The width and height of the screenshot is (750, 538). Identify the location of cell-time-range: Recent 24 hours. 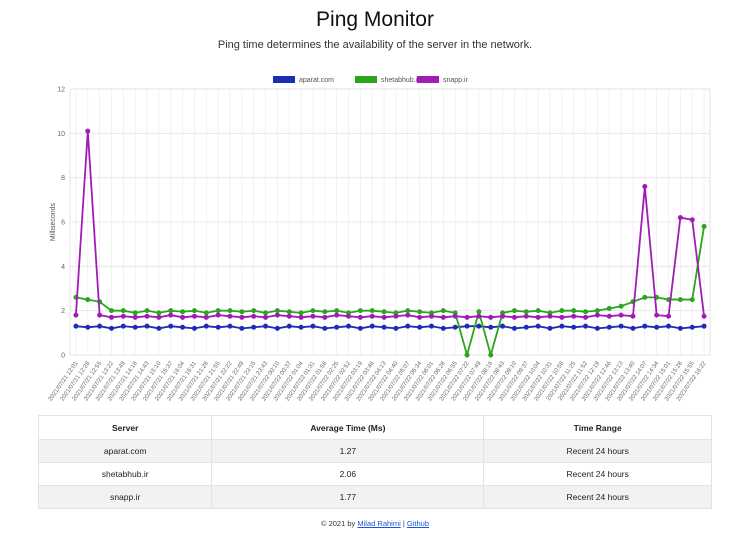
(597, 474).